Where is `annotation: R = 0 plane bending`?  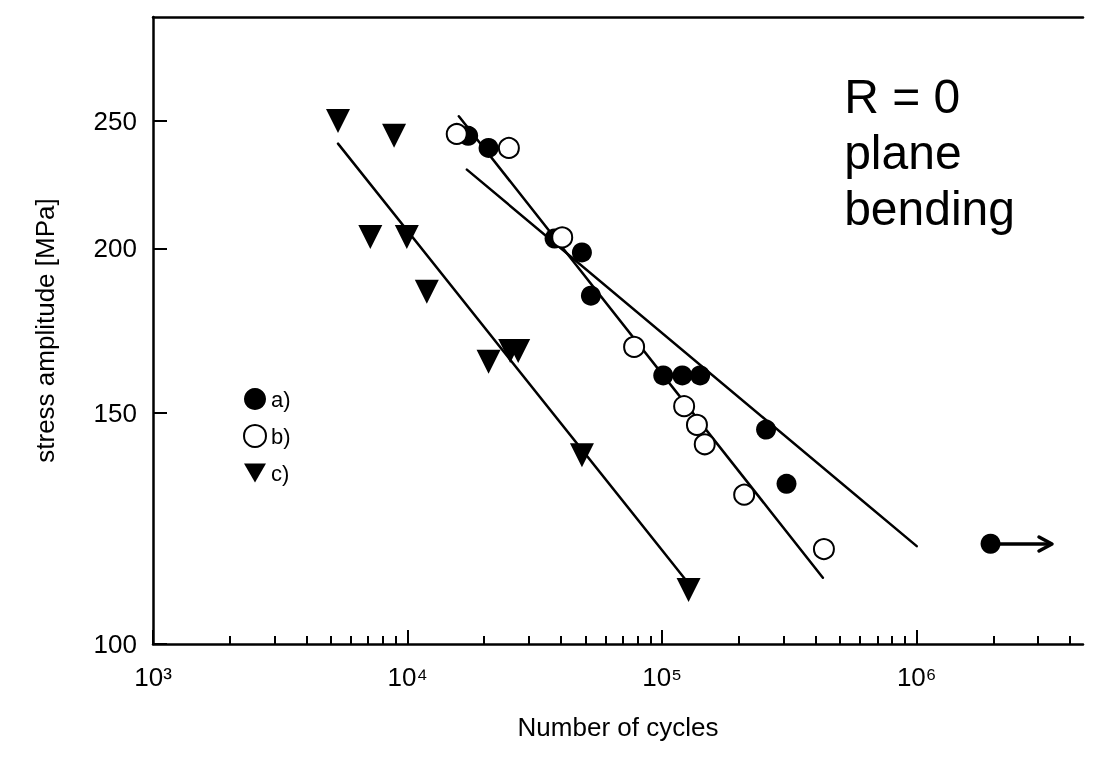 annotation: R = 0 plane bending is located at coordinates (930, 152).